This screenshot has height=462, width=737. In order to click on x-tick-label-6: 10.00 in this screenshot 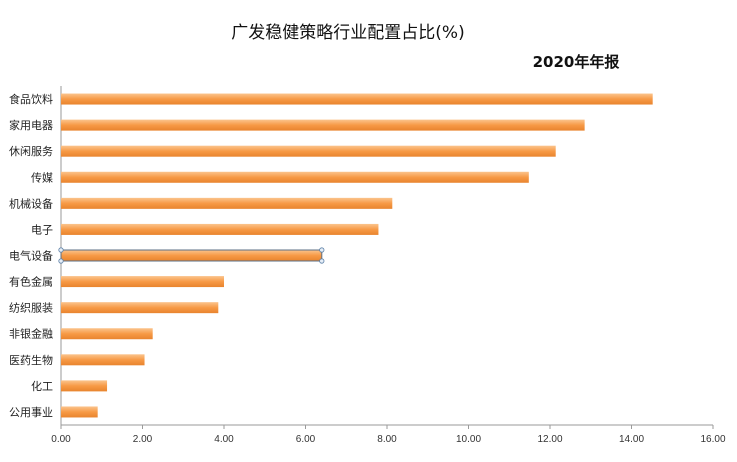, I will do `click(468, 439)`.